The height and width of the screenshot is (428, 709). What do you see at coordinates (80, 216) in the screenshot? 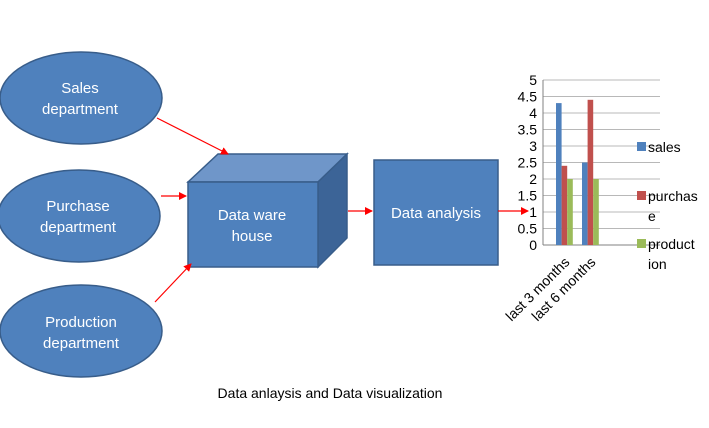
I see `purchase-department-node: Purchase department` at bounding box center [80, 216].